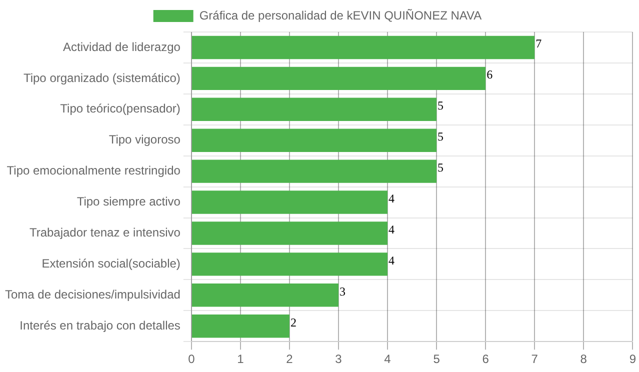 The image size is (639, 372). What do you see at coordinates (92, 294) in the screenshot?
I see `y-tick-label: Toma de decisiones/impulsividad` at bounding box center [92, 294].